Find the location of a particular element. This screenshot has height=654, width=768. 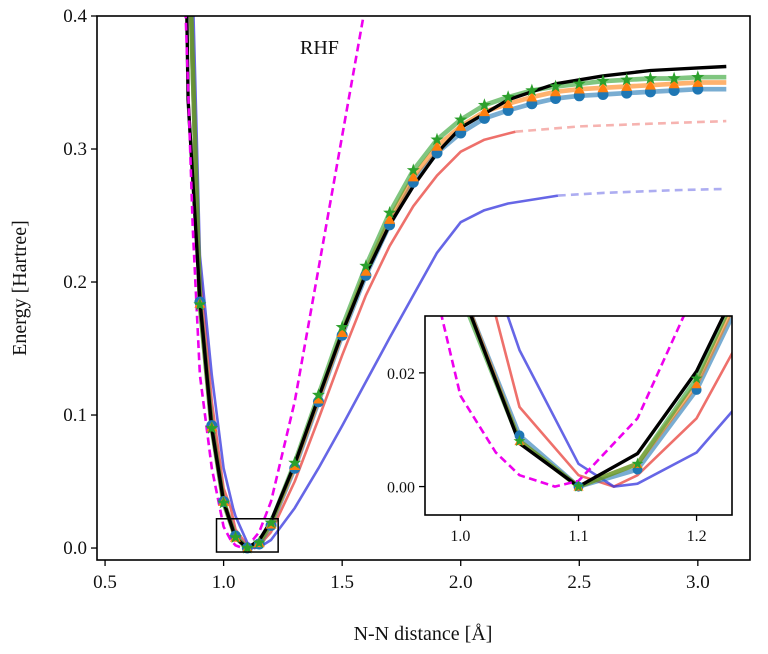

x-tick-label: 1.1 is located at coordinates (579, 536).